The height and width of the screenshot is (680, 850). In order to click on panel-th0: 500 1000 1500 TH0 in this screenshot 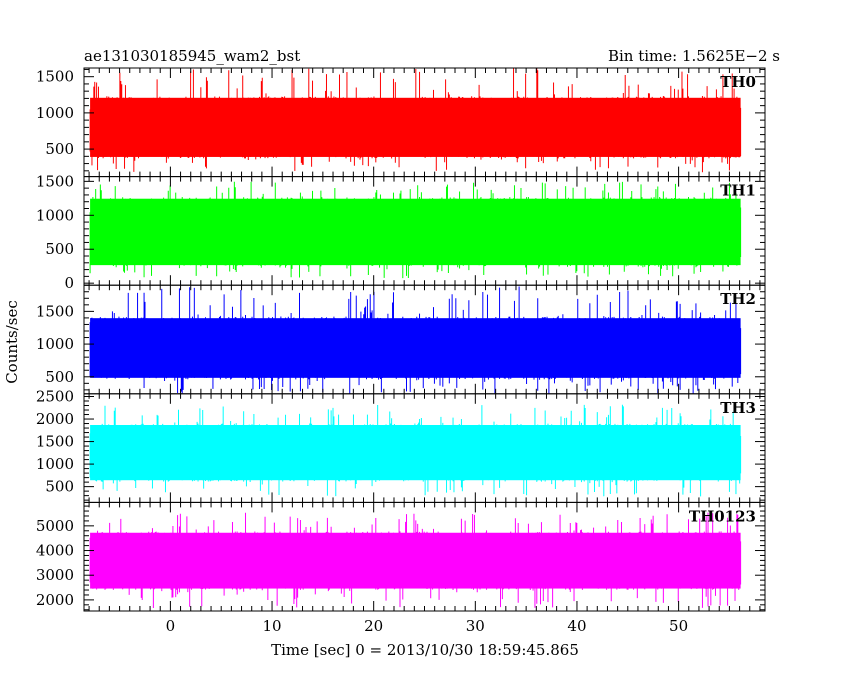, I will do `click(401, 122)`.